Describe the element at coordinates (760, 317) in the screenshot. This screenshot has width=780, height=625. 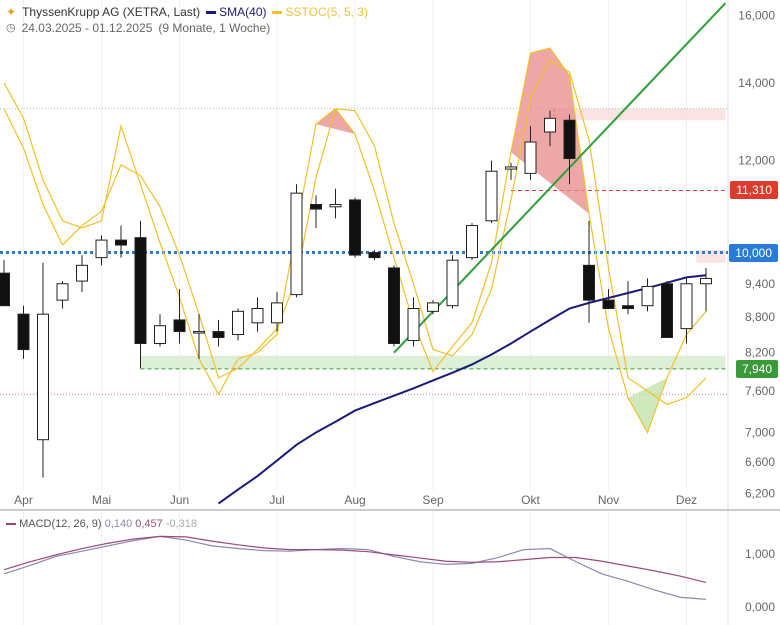
I see `y-tick-label: 8,800` at that location.